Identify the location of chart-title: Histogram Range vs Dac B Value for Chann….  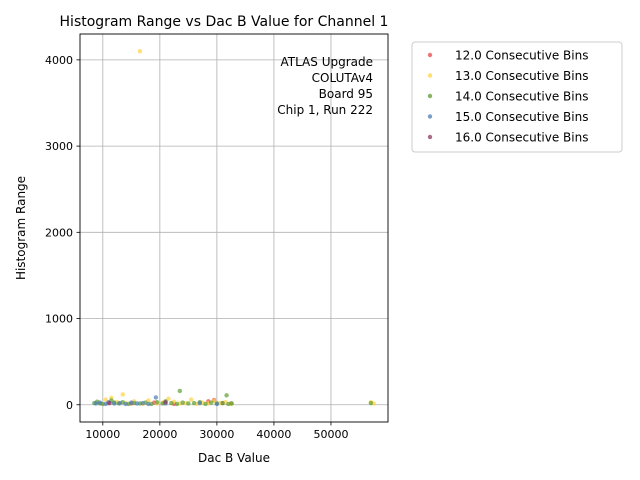
(224, 22).